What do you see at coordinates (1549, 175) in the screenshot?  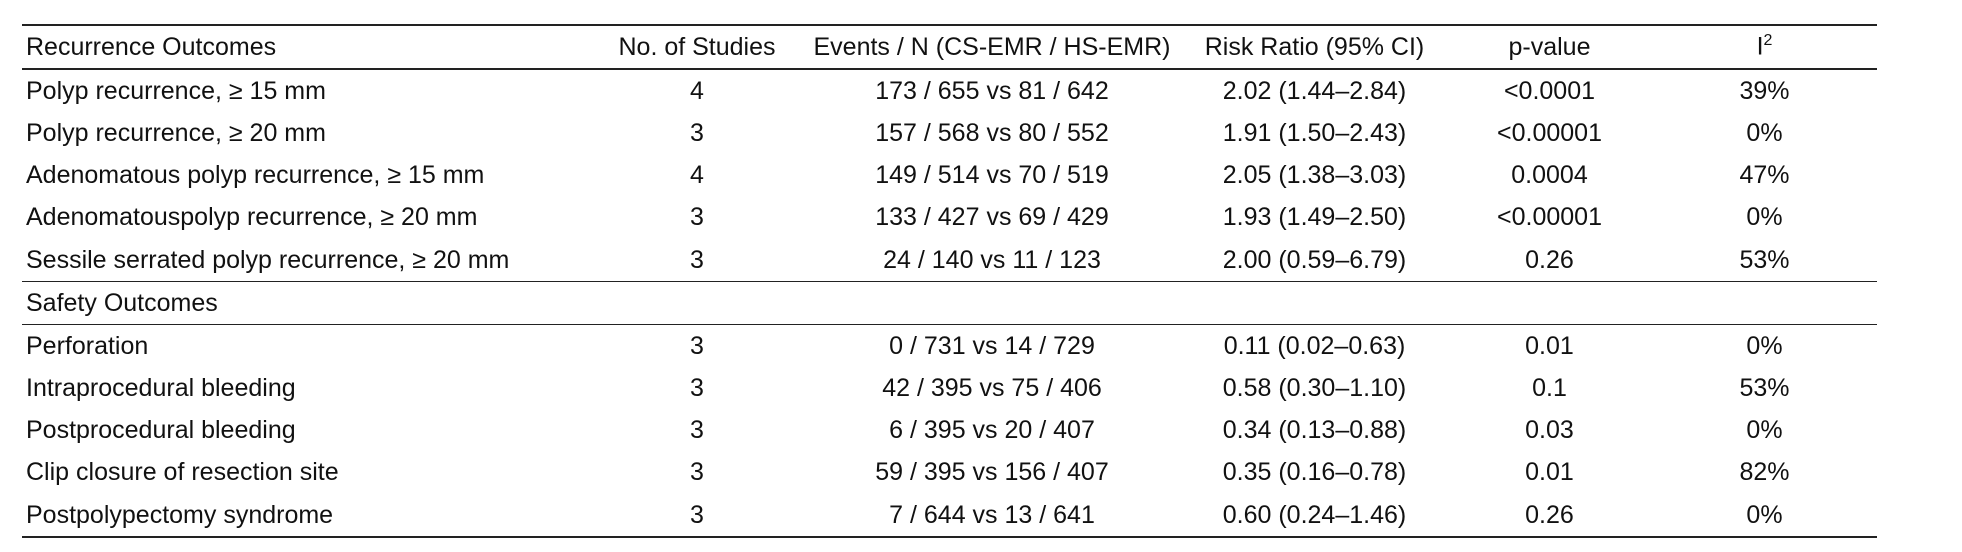 I see `p-value: 0.0004` at bounding box center [1549, 175].